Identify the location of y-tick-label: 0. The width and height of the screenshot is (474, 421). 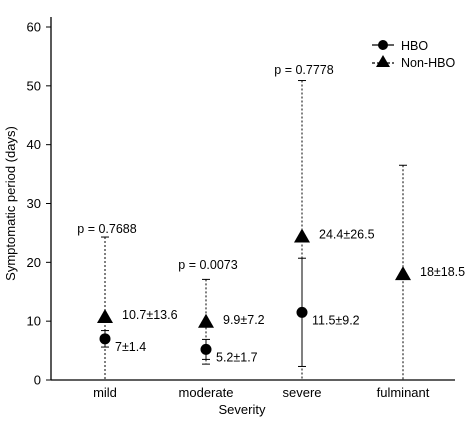
(37, 380).